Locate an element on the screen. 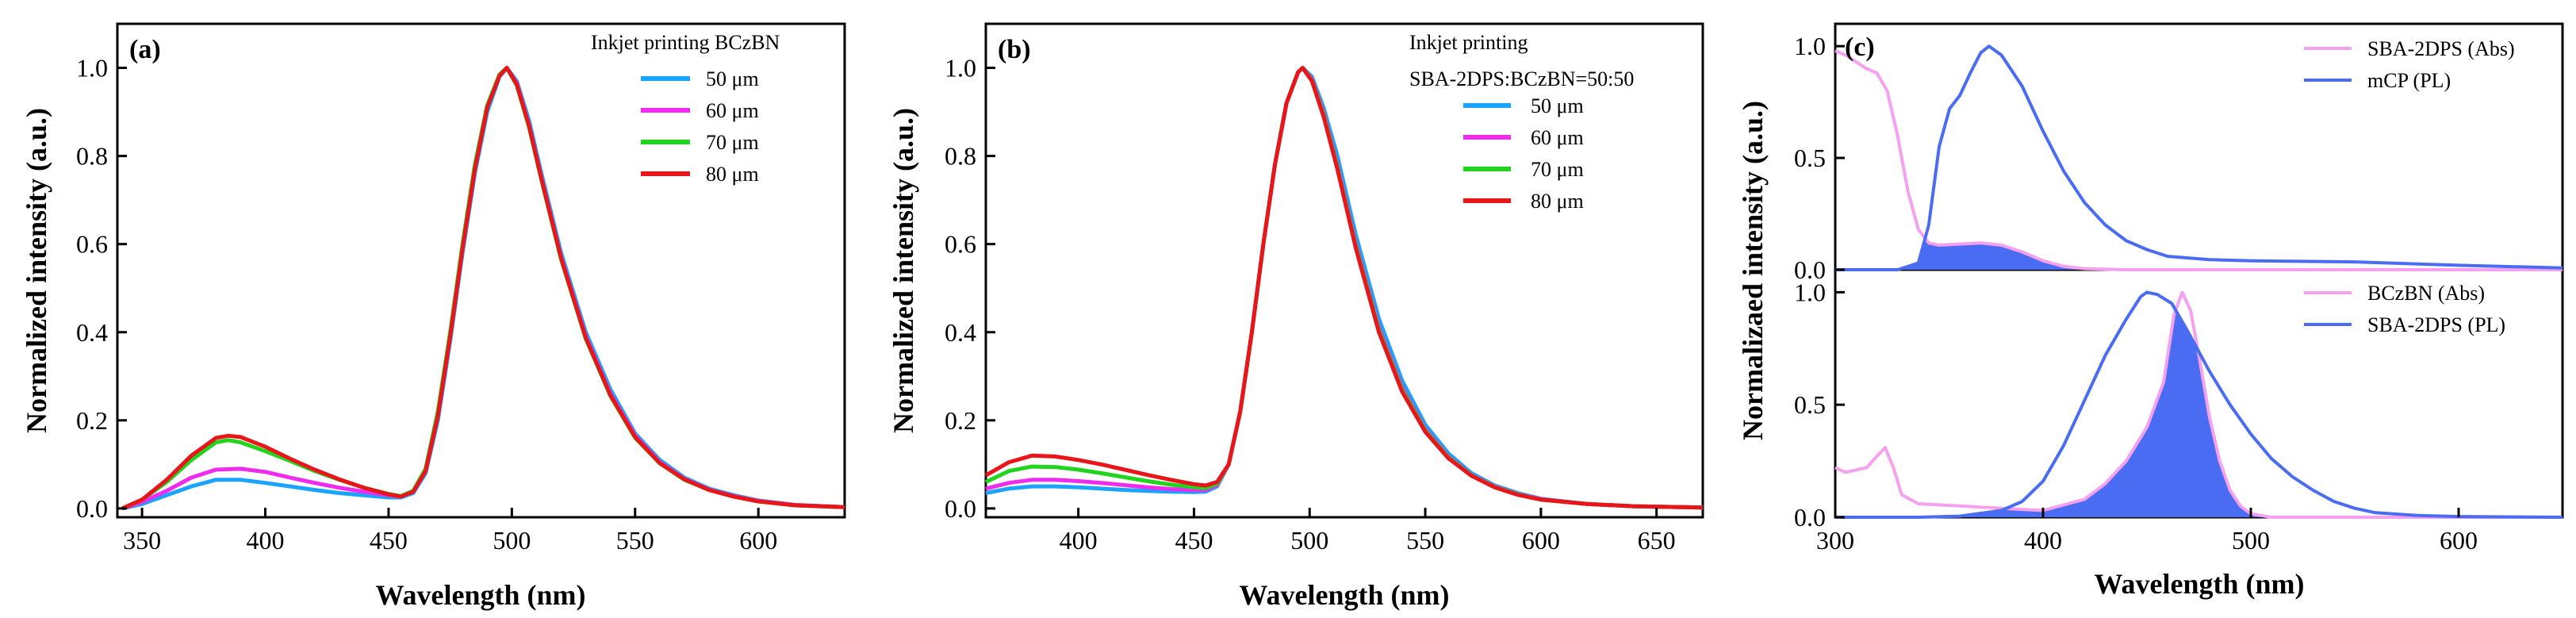  panel-a-title: Inkjet printing BCzBN is located at coordinates (685, 42).